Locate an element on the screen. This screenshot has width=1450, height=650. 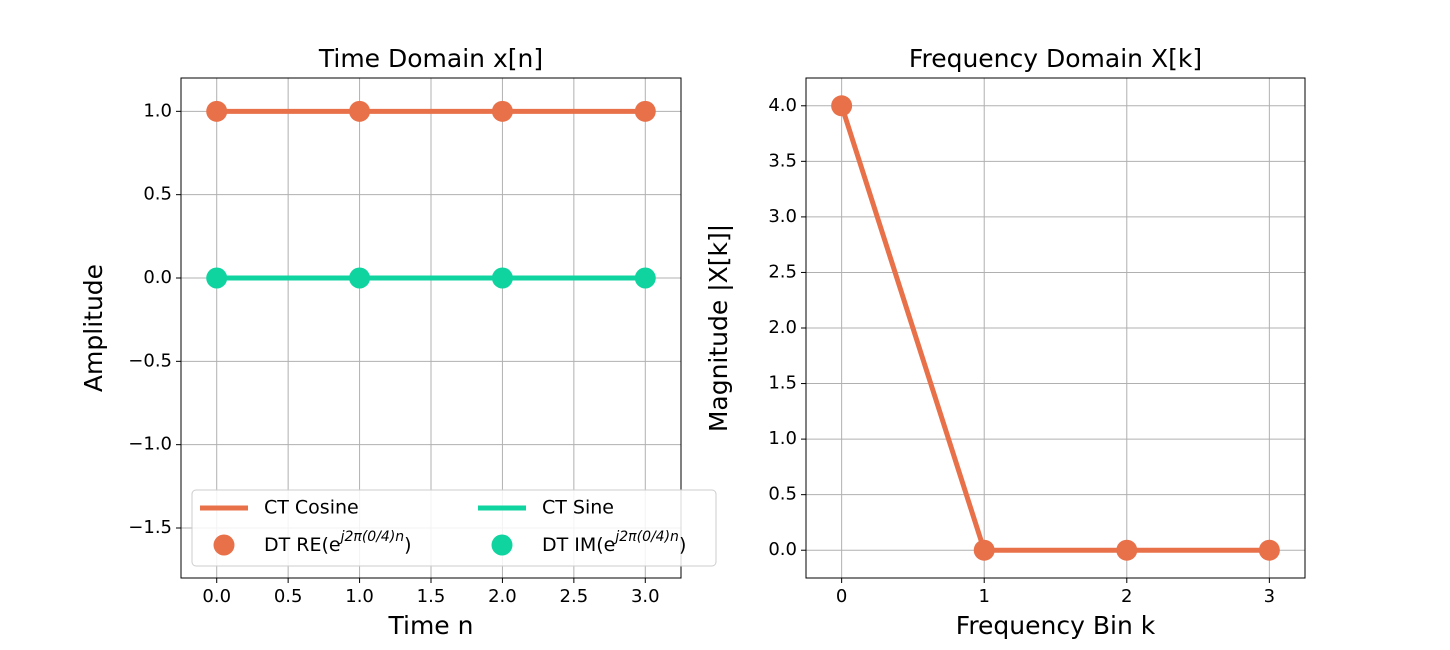
legend-label: DT RE(ej2π(0/4)n) is located at coordinates (338, 542).